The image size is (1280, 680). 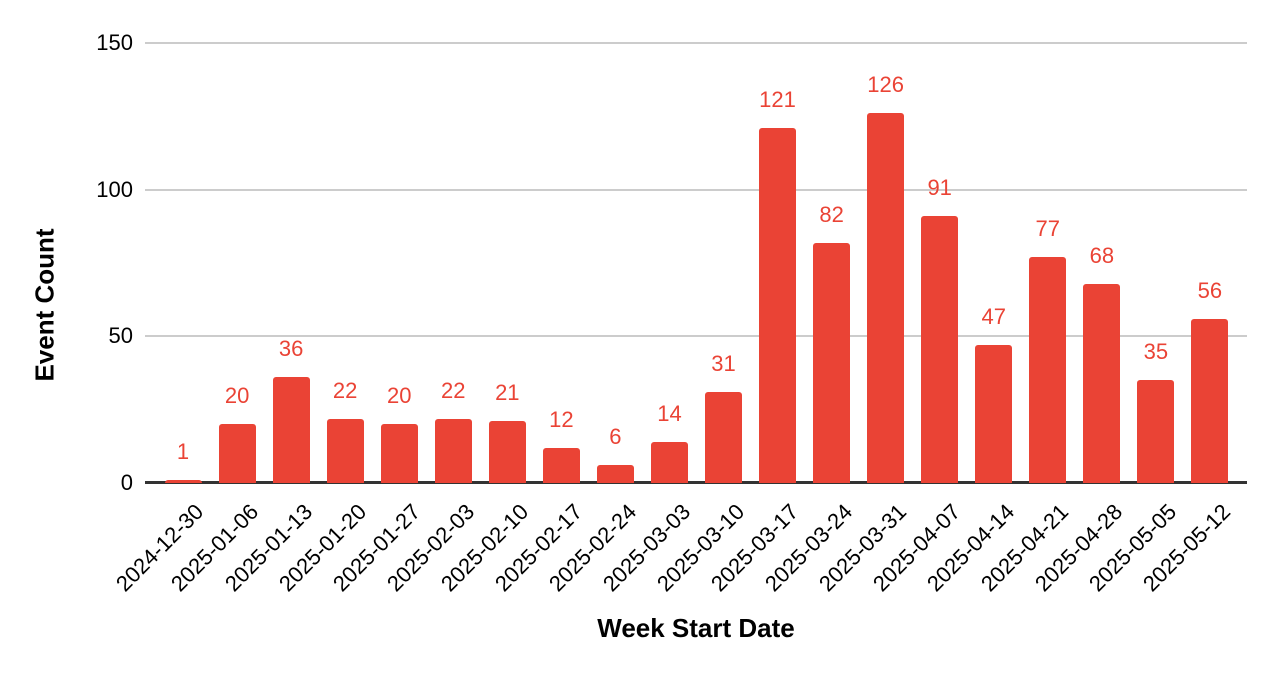 What do you see at coordinates (507, 393) in the screenshot?
I see `bar-value-label: 21` at bounding box center [507, 393].